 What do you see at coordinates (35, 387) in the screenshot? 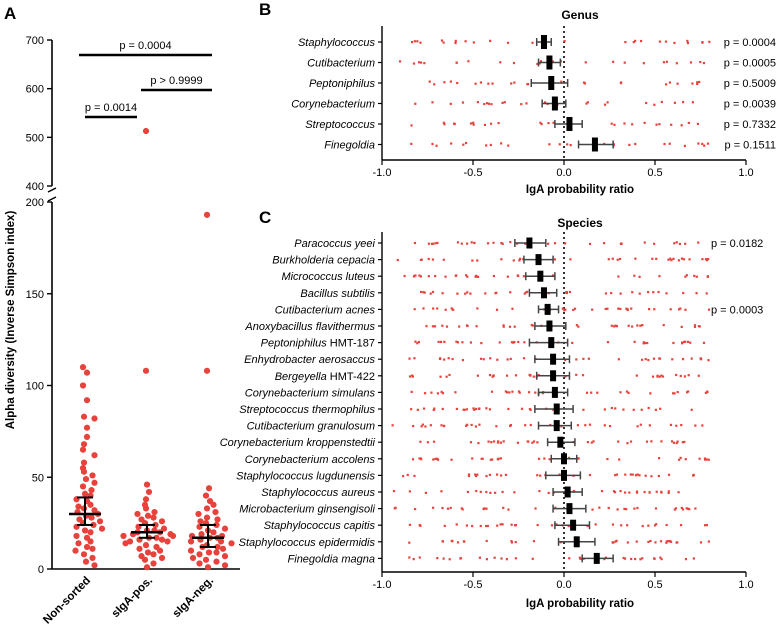
I see `y-tick-label: 100` at bounding box center [35, 387].